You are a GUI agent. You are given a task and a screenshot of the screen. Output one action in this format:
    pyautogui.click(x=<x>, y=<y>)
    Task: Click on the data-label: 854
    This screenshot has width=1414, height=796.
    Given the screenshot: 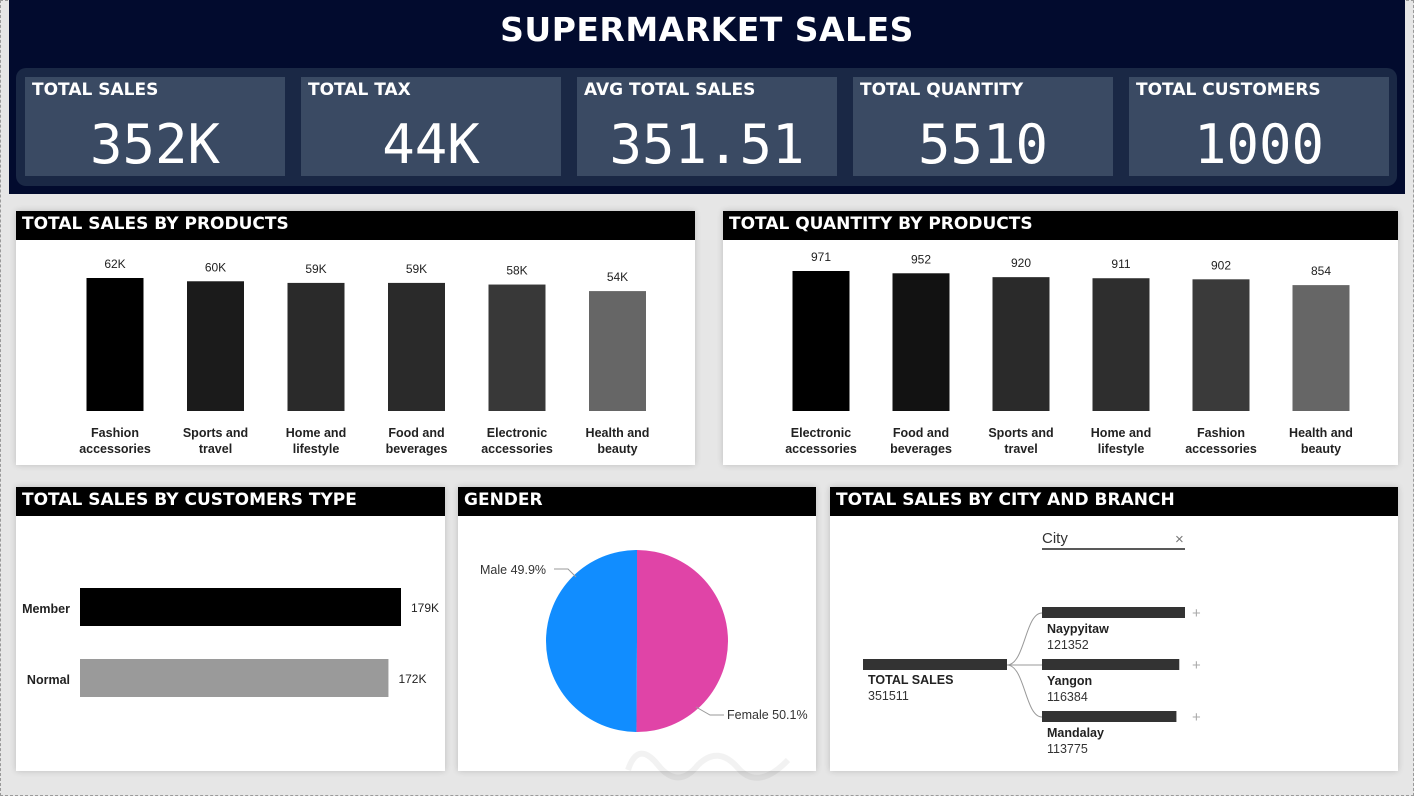 What is the action you would take?
    pyautogui.click(x=1321, y=271)
    